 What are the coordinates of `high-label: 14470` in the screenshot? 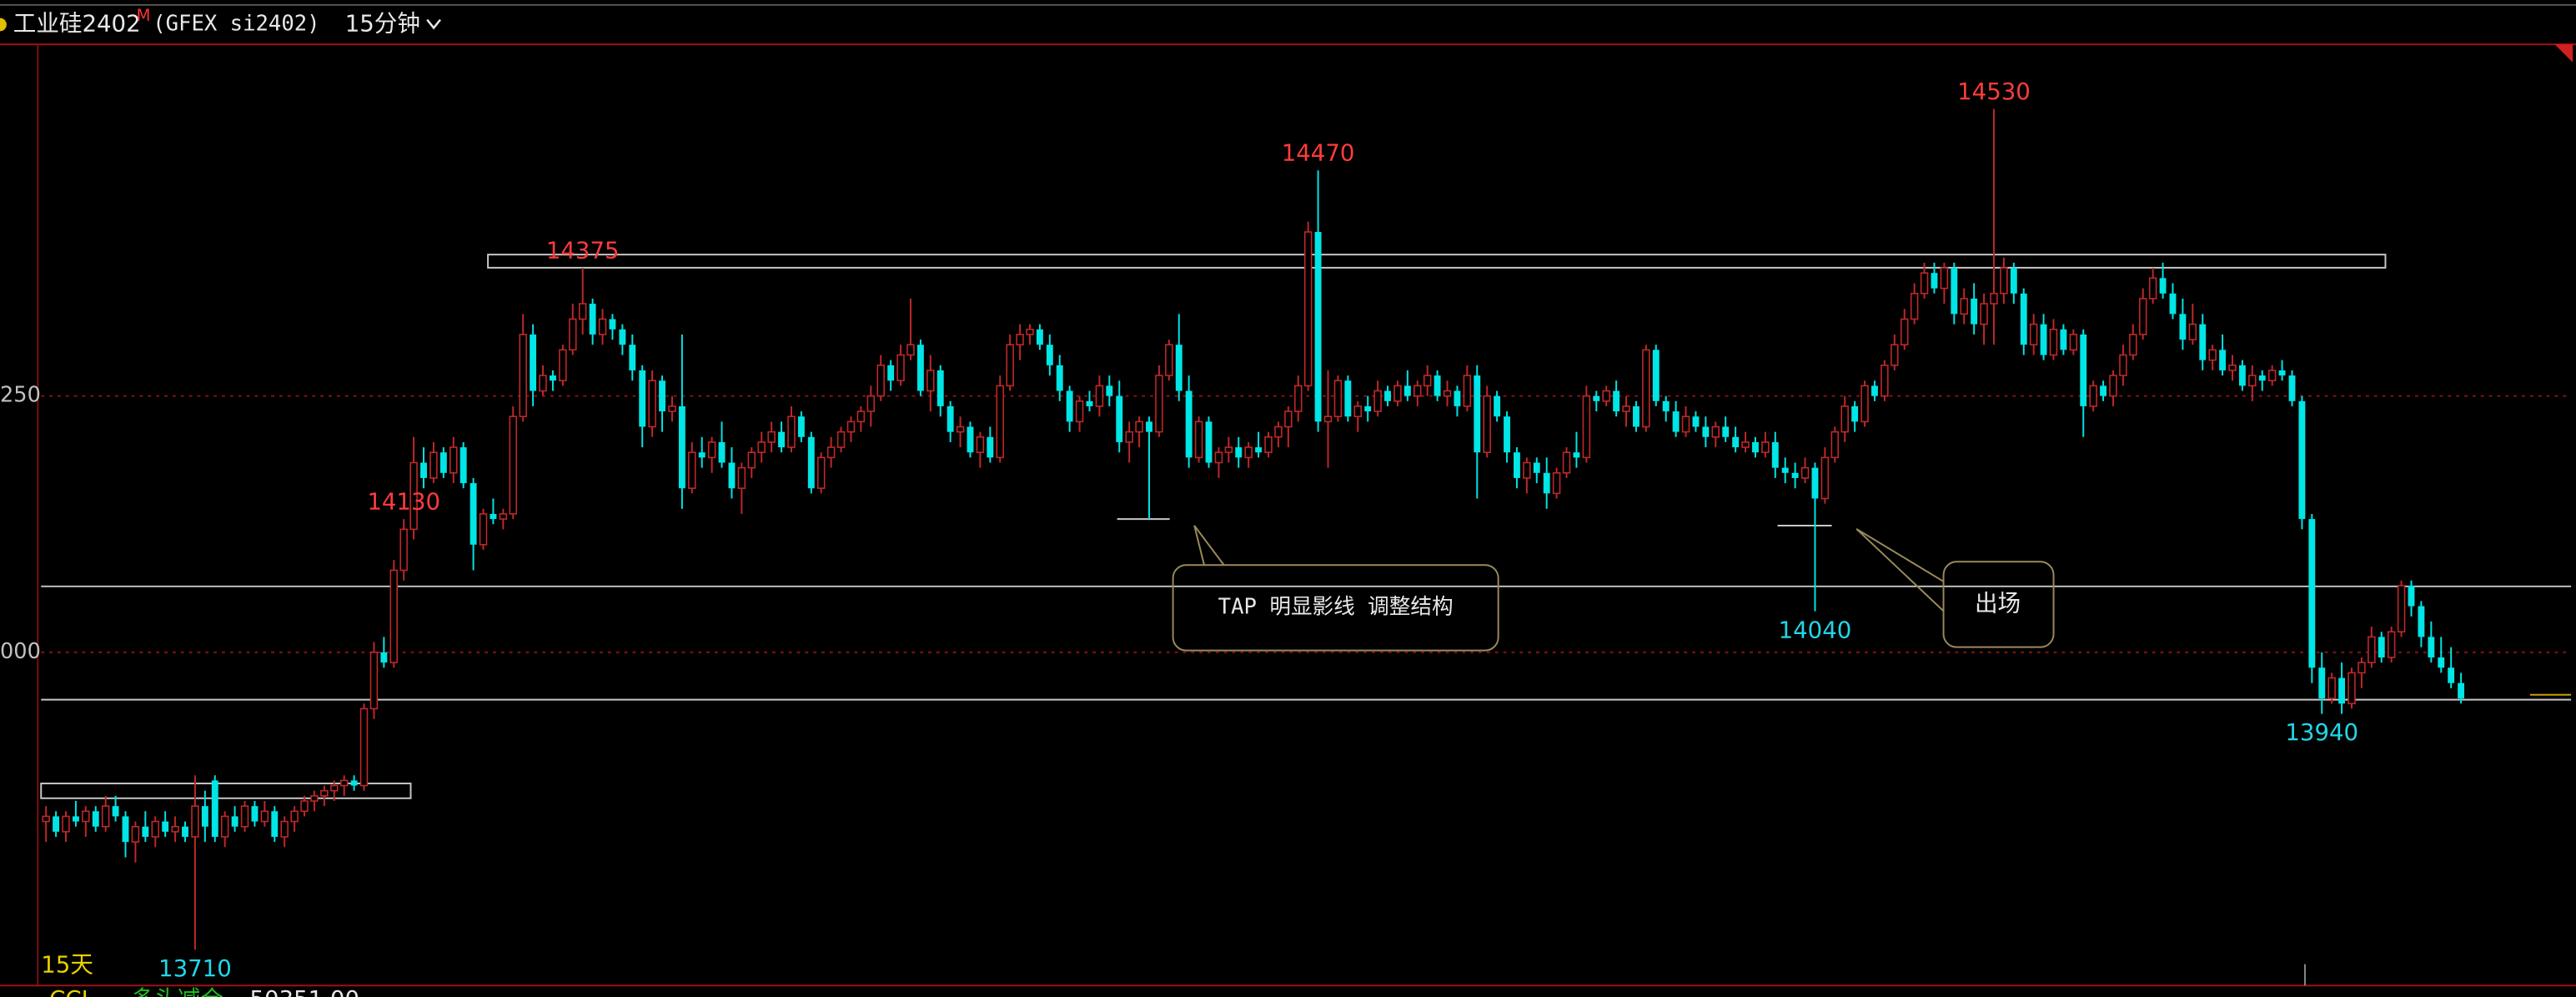 It's located at (1318, 153).